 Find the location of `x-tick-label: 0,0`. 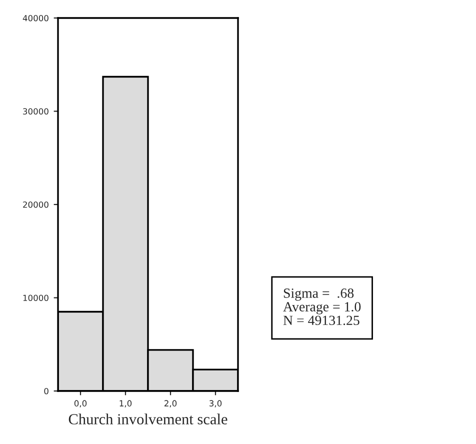

x-tick-label: 0,0 is located at coordinates (80, 404).